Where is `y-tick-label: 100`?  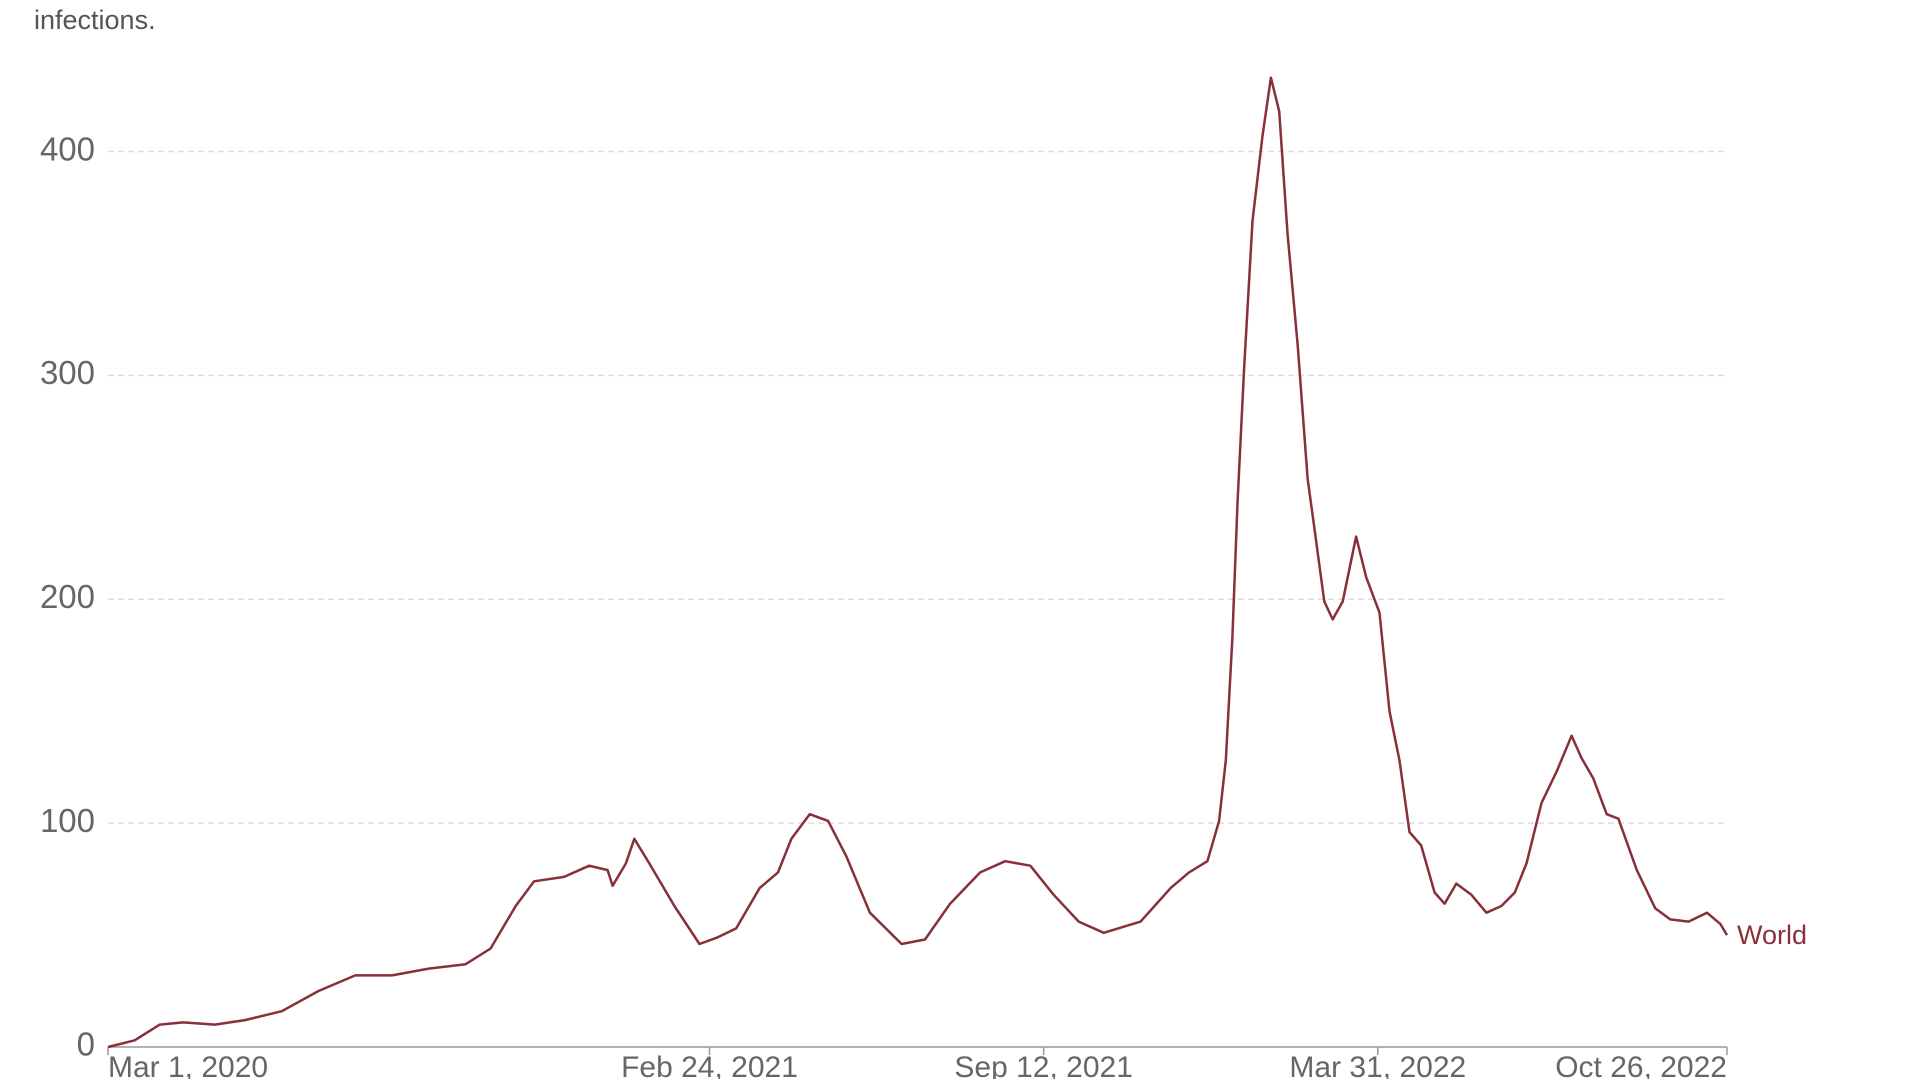
y-tick-label: 100 is located at coordinates (67, 820).